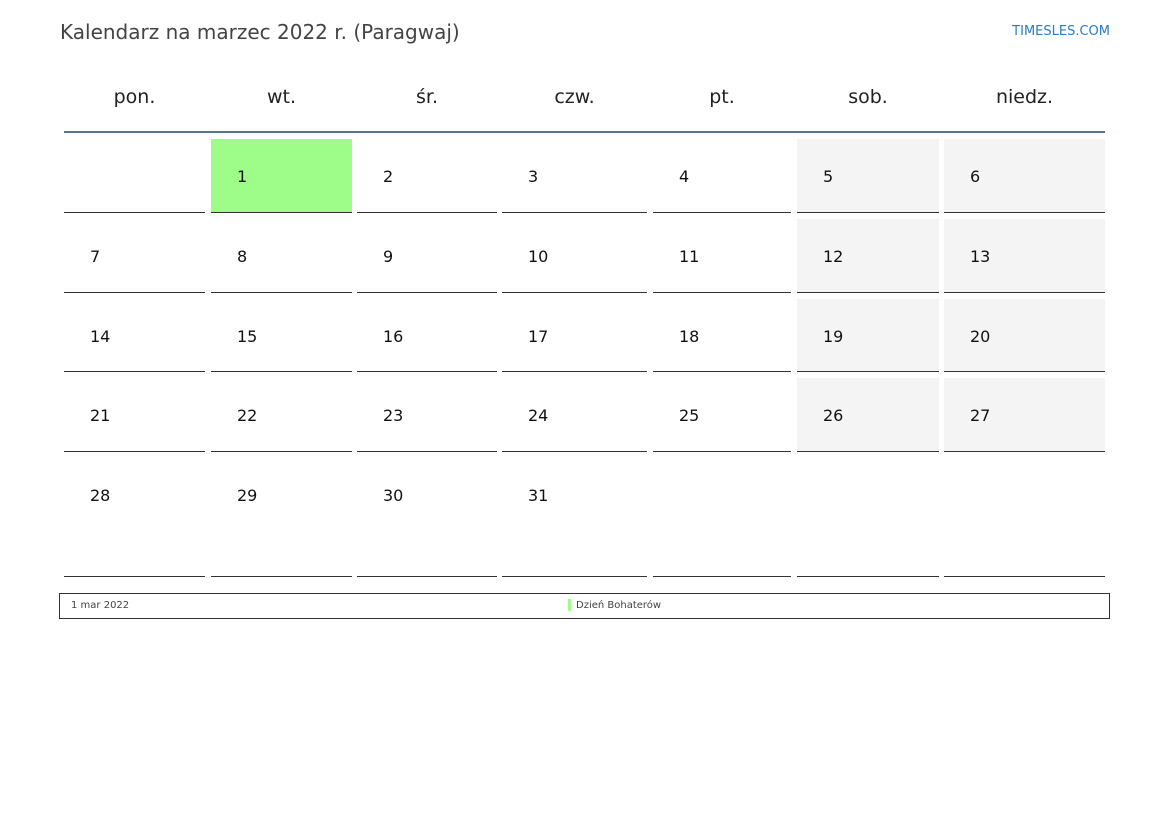  I want to click on day-number: 4, so click(684, 176).